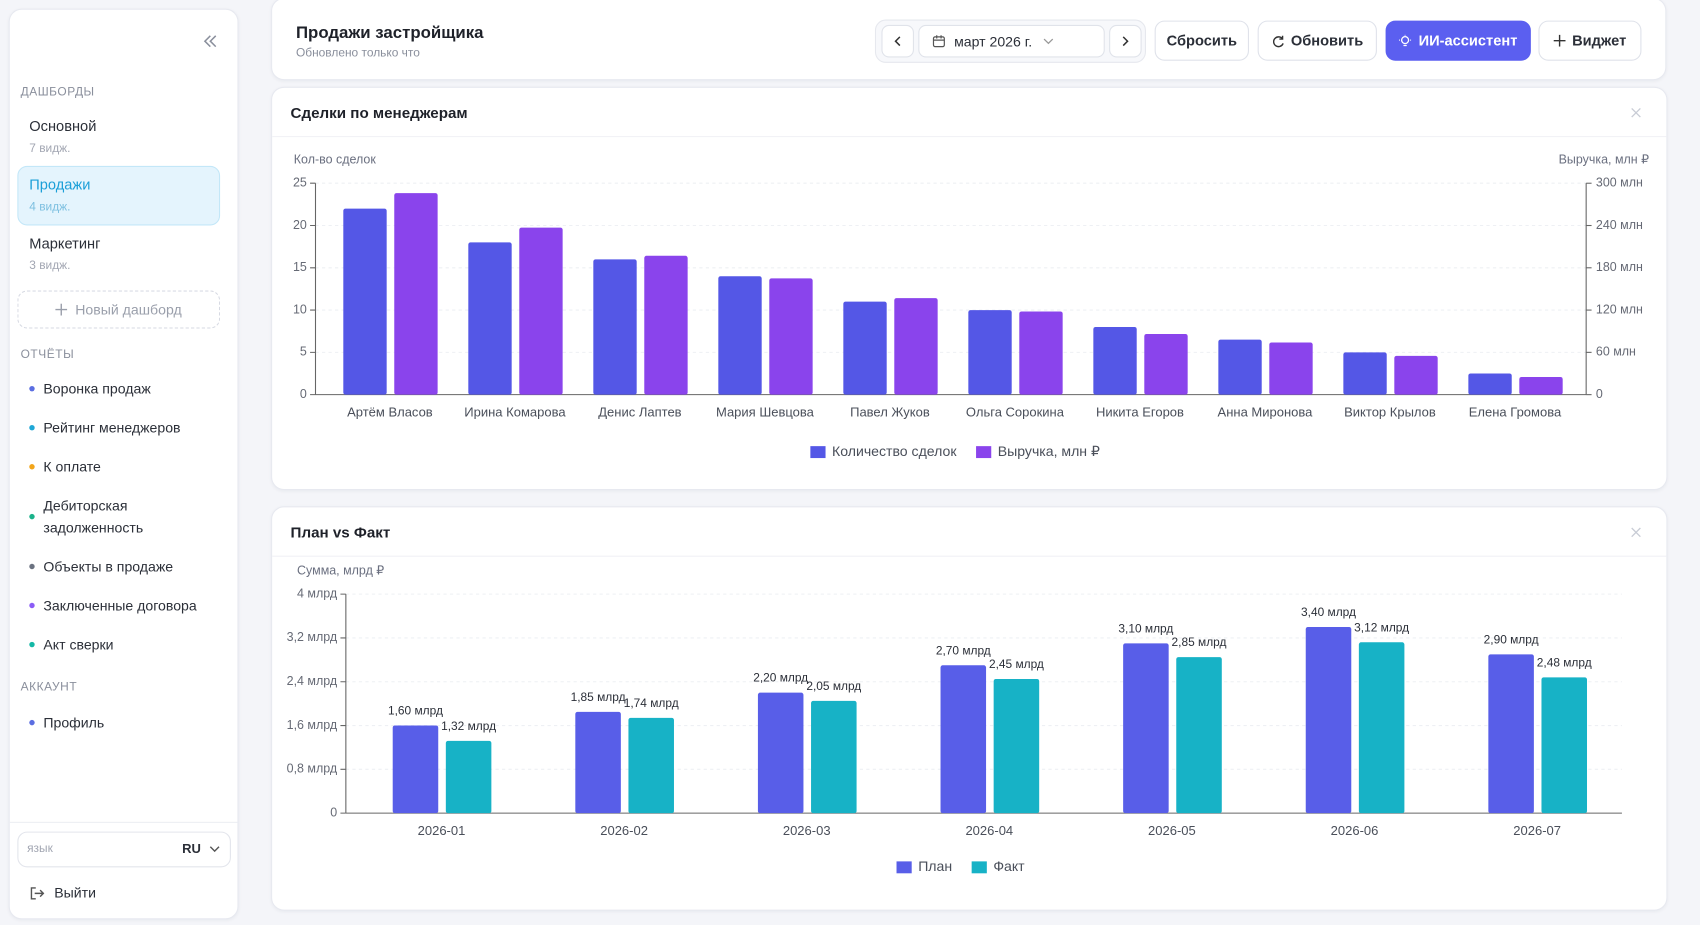 The image size is (1700, 925). Describe the element at coordinates (1537, 830) in the screenshot. I see `x-tick-label: 2026-07` at that location.